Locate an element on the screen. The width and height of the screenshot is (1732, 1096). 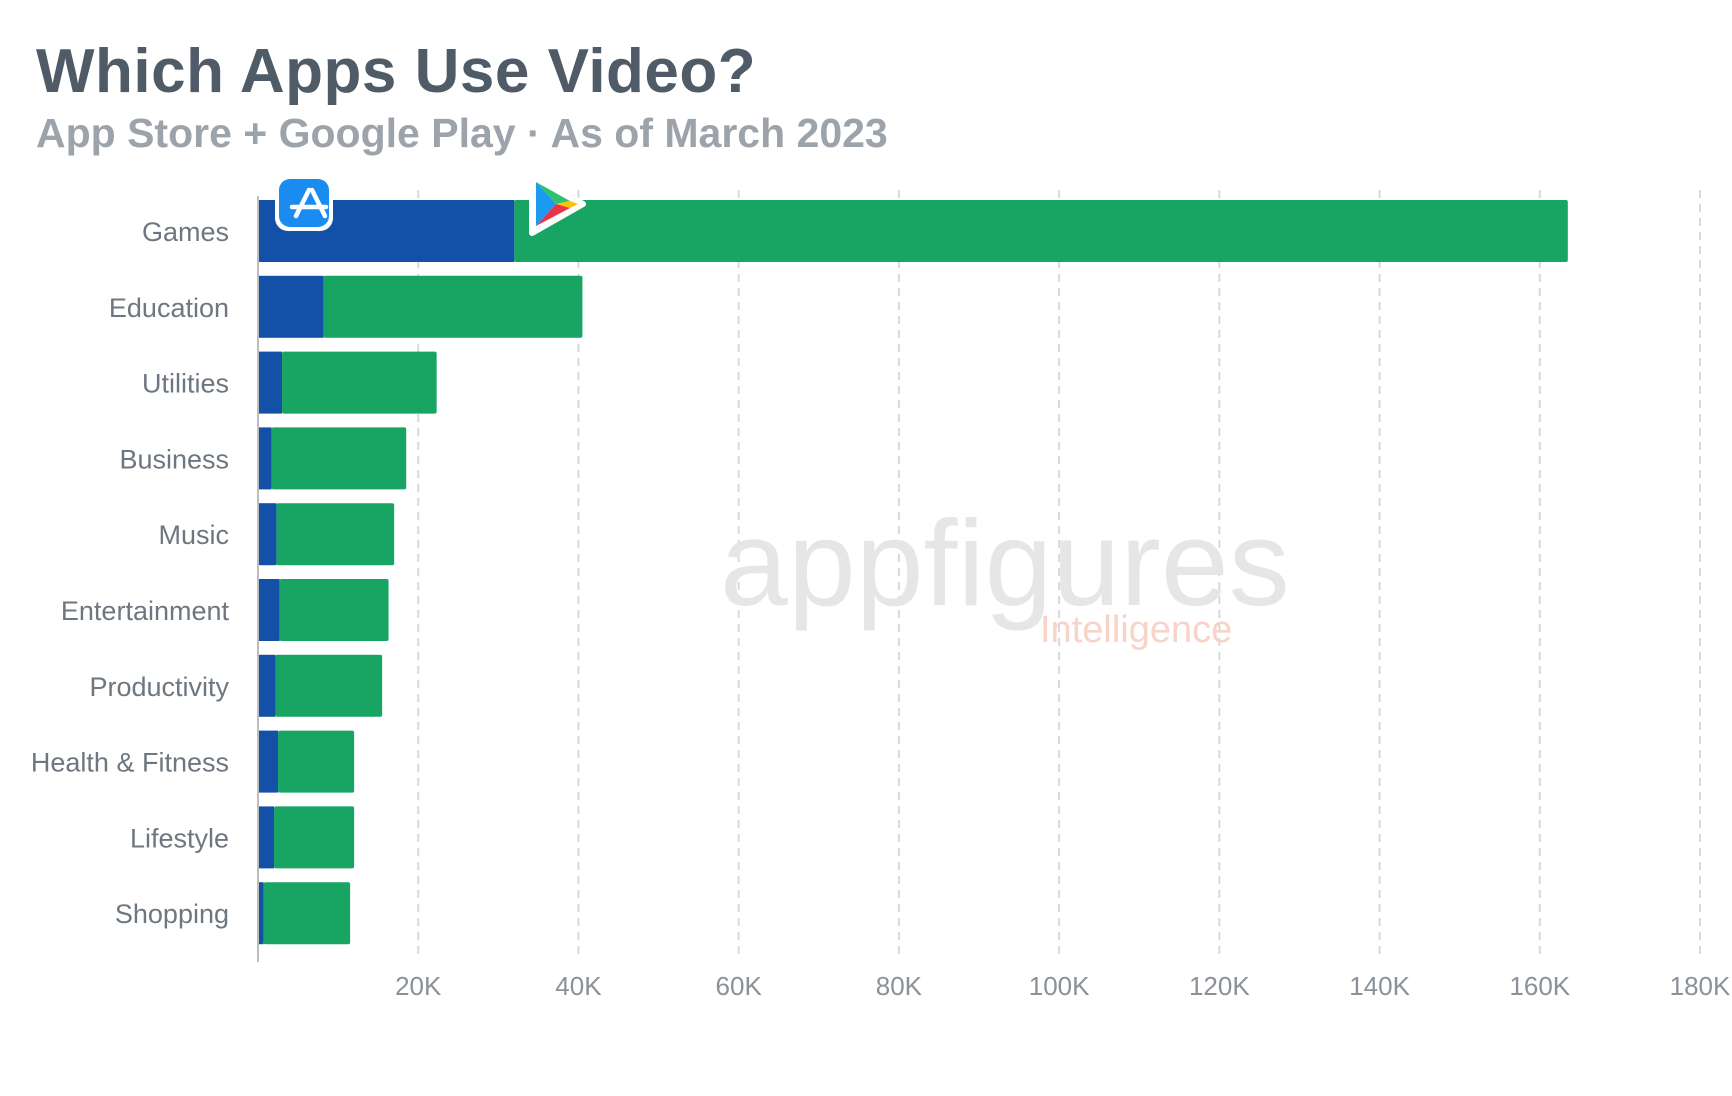
watermark-product: Intelligence is located at coordinates (1136, 630).